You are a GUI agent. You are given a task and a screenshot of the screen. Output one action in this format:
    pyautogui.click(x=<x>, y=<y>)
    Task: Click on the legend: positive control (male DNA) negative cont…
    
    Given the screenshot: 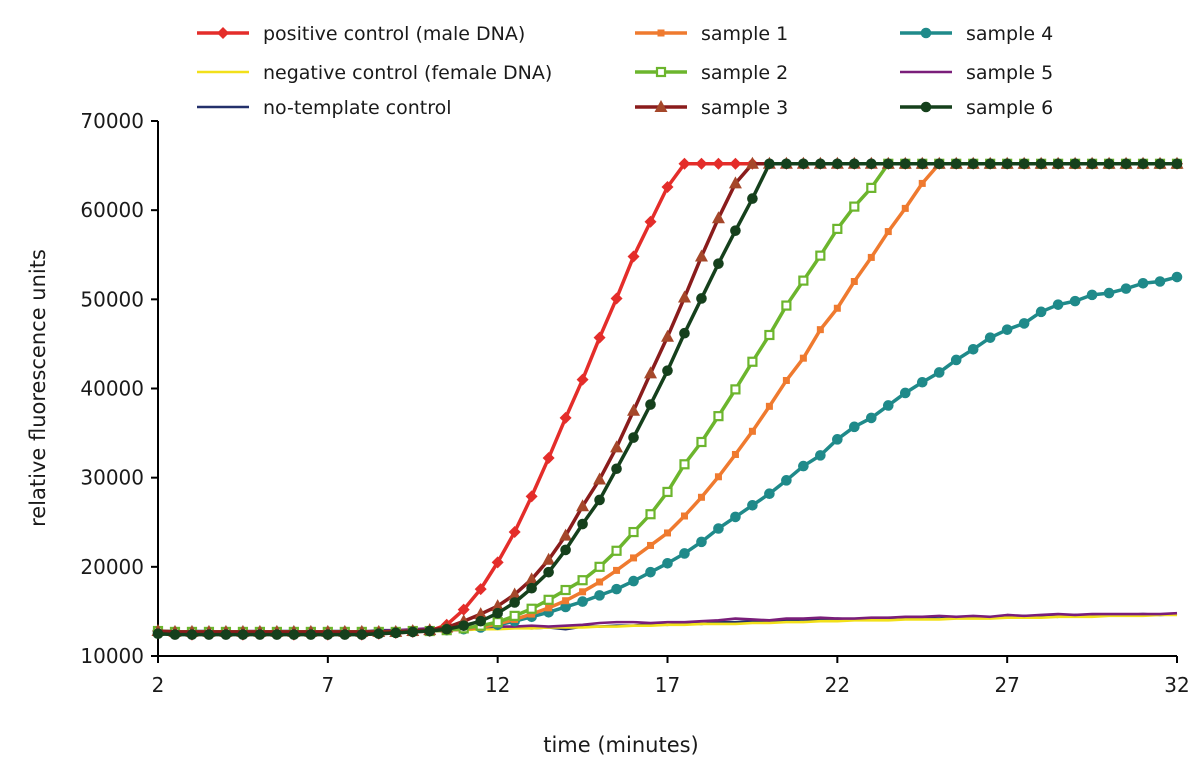 What is the action you would take?
    pyautogui.click(x=625, y=71)
    